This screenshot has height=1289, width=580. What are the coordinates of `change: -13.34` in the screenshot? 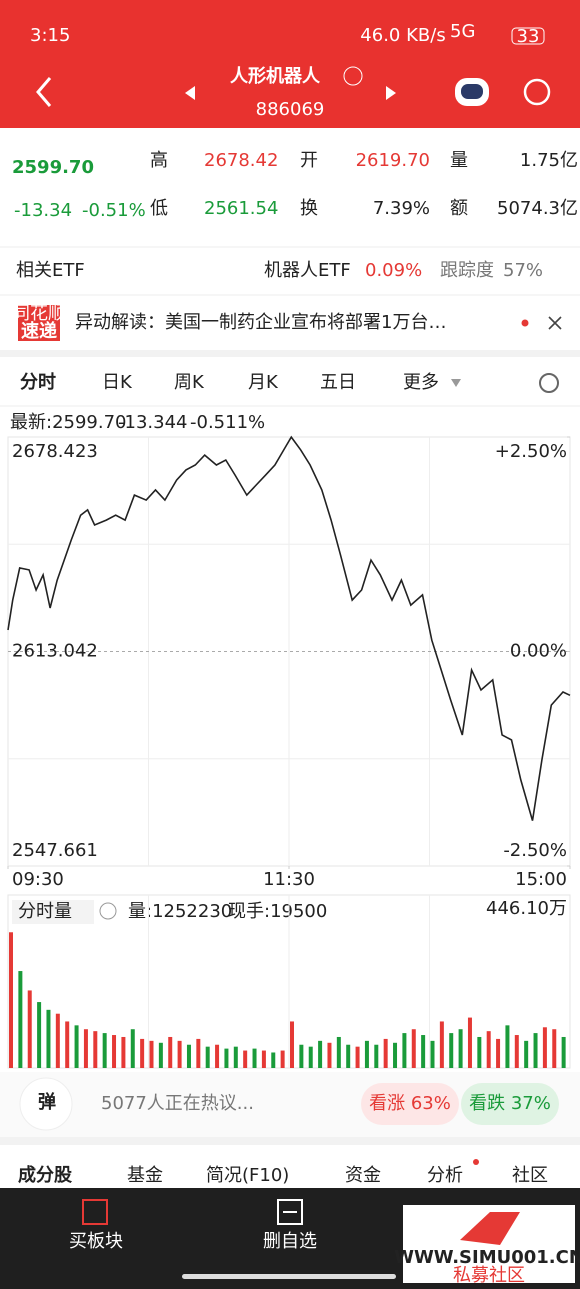 It's located at (43, 210).